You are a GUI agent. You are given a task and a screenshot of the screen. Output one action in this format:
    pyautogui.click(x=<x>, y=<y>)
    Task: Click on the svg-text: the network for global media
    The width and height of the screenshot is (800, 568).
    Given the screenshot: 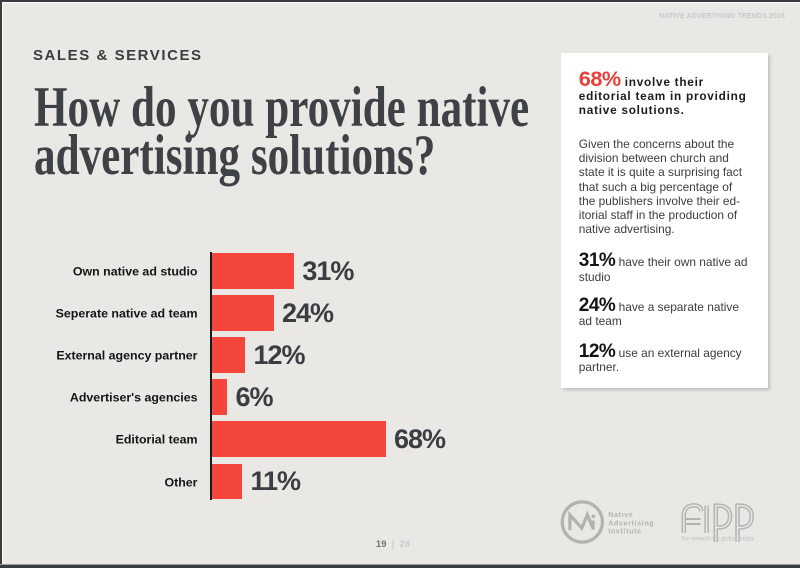 What is the action you would take?
    pyautogui.click(x=717, y=539)
    